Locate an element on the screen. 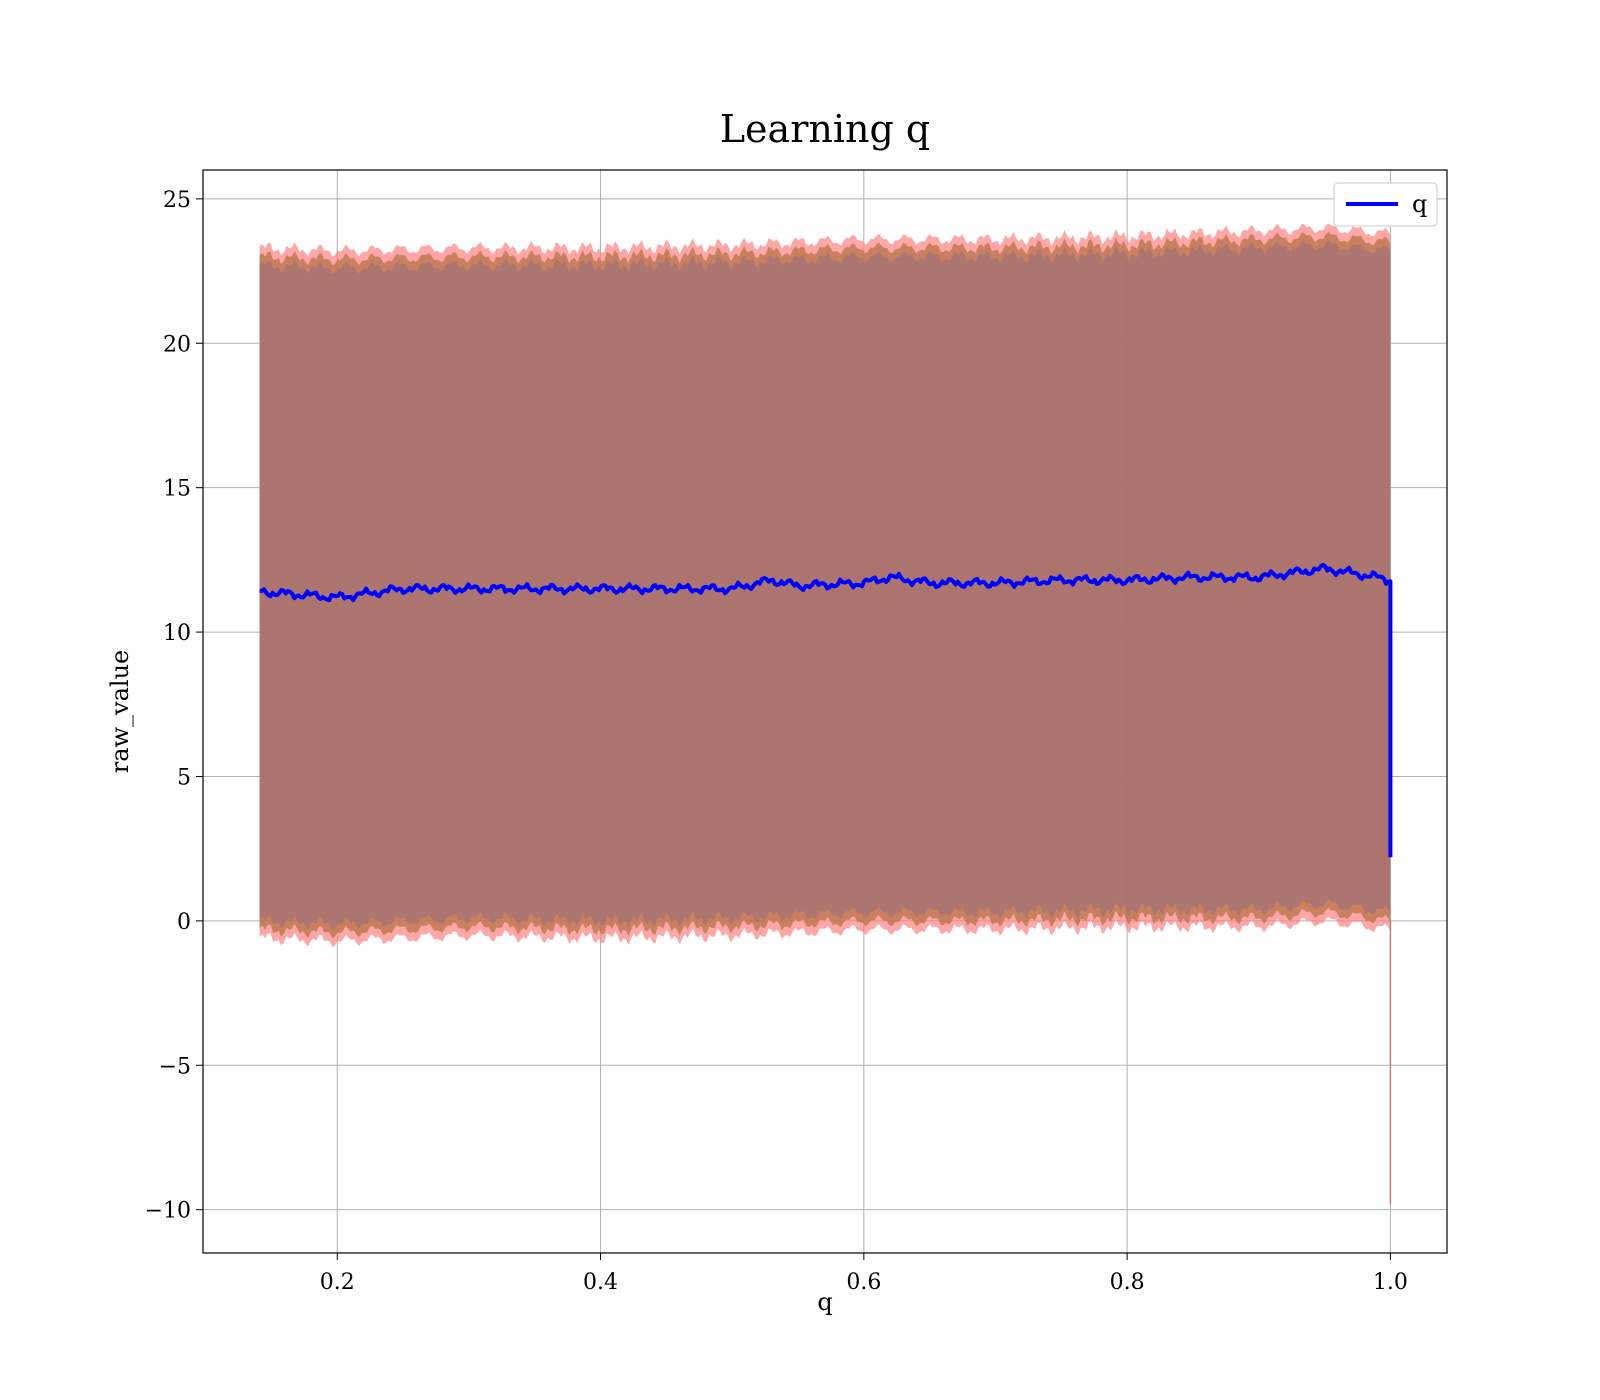  chart-title: Learning q is located at coordinates (825, 129).